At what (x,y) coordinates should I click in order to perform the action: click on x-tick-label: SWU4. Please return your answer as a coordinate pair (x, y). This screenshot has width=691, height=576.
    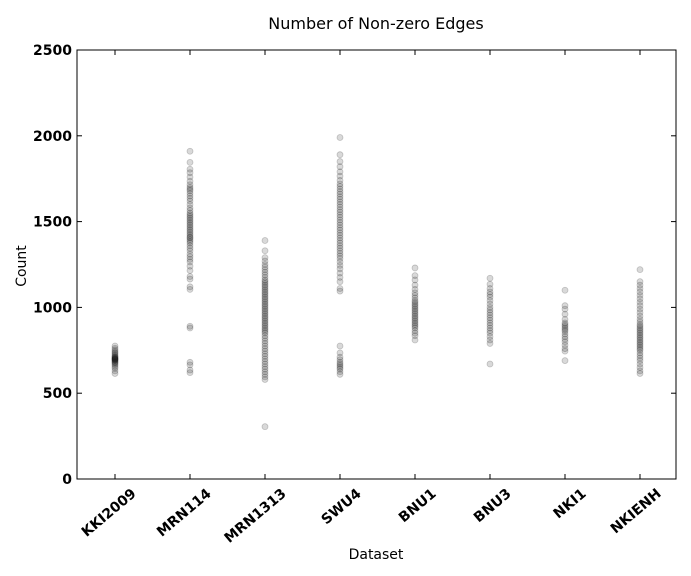
    Looking at the image, I should click on (342, 507).